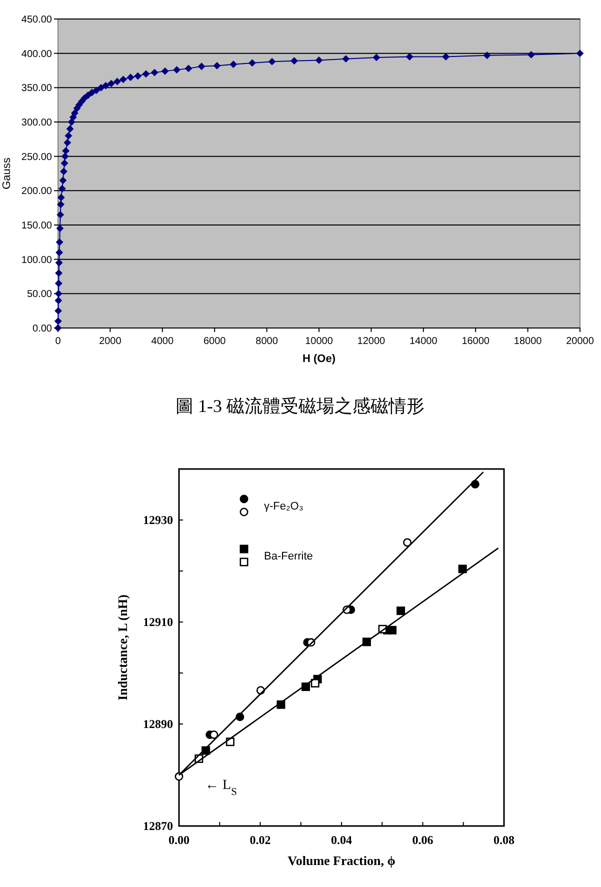  Describe the element at coordinates (528, 341) in the screenshot. I see `x-tick-label: 18000` at that location.